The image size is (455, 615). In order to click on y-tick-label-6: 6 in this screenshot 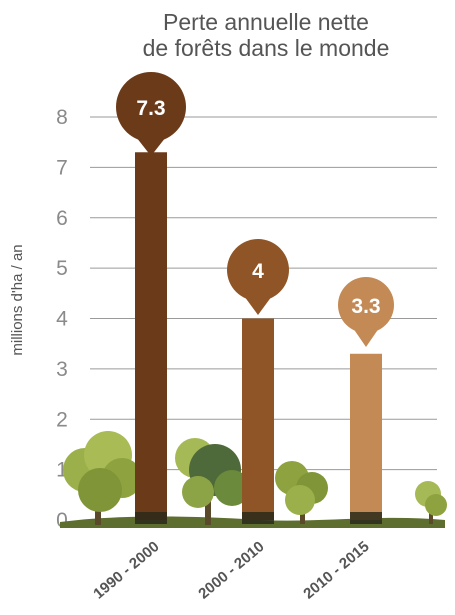, I will do `click(62, 218)`.